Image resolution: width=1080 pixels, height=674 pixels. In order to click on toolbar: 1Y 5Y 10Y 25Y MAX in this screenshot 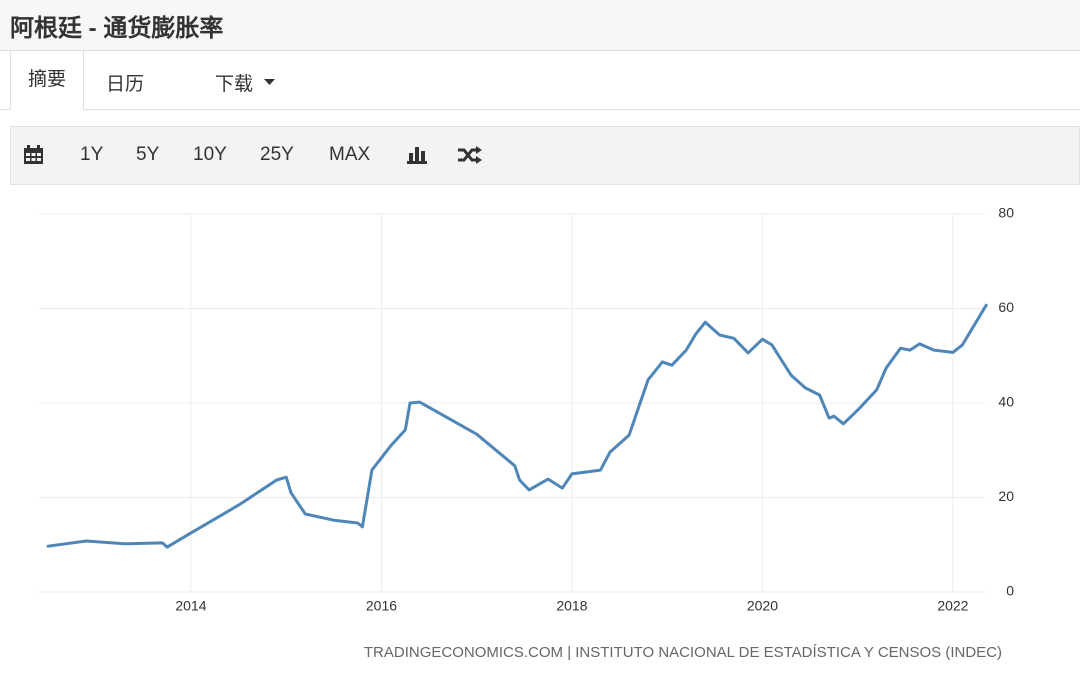, I will do `click(545, 155)`.